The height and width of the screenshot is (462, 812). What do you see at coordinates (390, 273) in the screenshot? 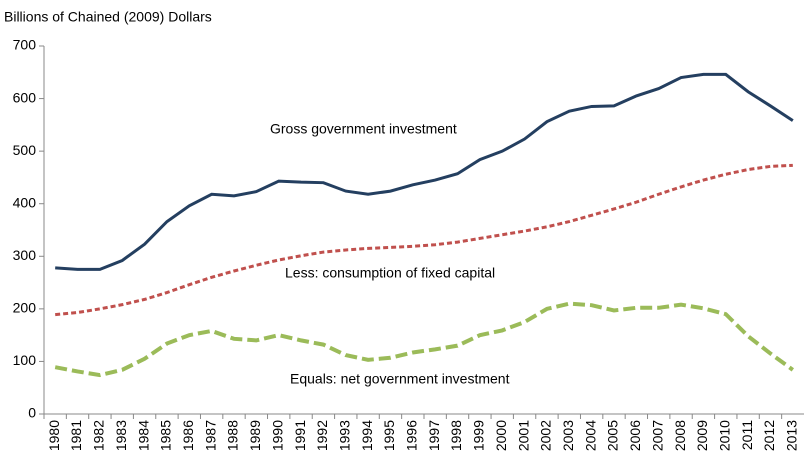
I see `series-label: Less: consumption of fixed capital` at bounding box center [390, 273].